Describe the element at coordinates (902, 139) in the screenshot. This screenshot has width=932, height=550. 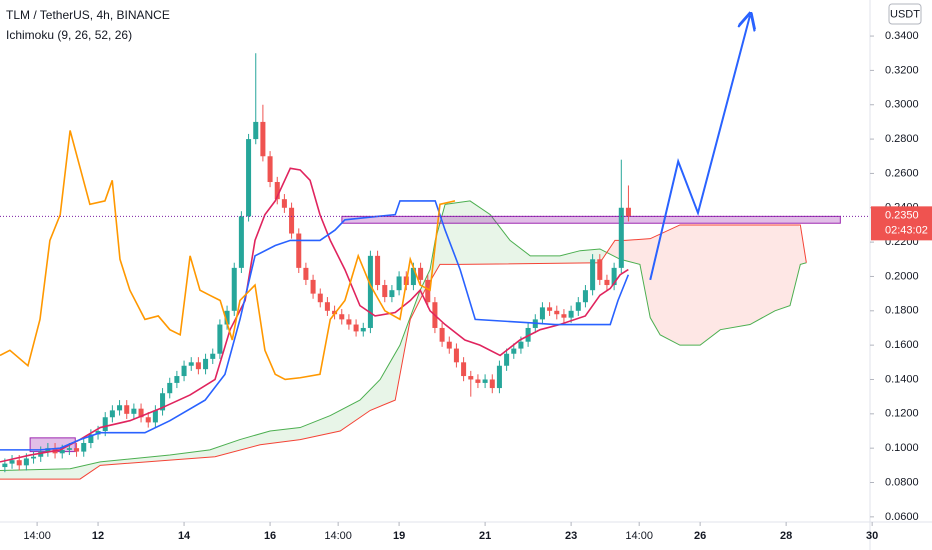
I see `y-tick-label: 0.2800` at that location.